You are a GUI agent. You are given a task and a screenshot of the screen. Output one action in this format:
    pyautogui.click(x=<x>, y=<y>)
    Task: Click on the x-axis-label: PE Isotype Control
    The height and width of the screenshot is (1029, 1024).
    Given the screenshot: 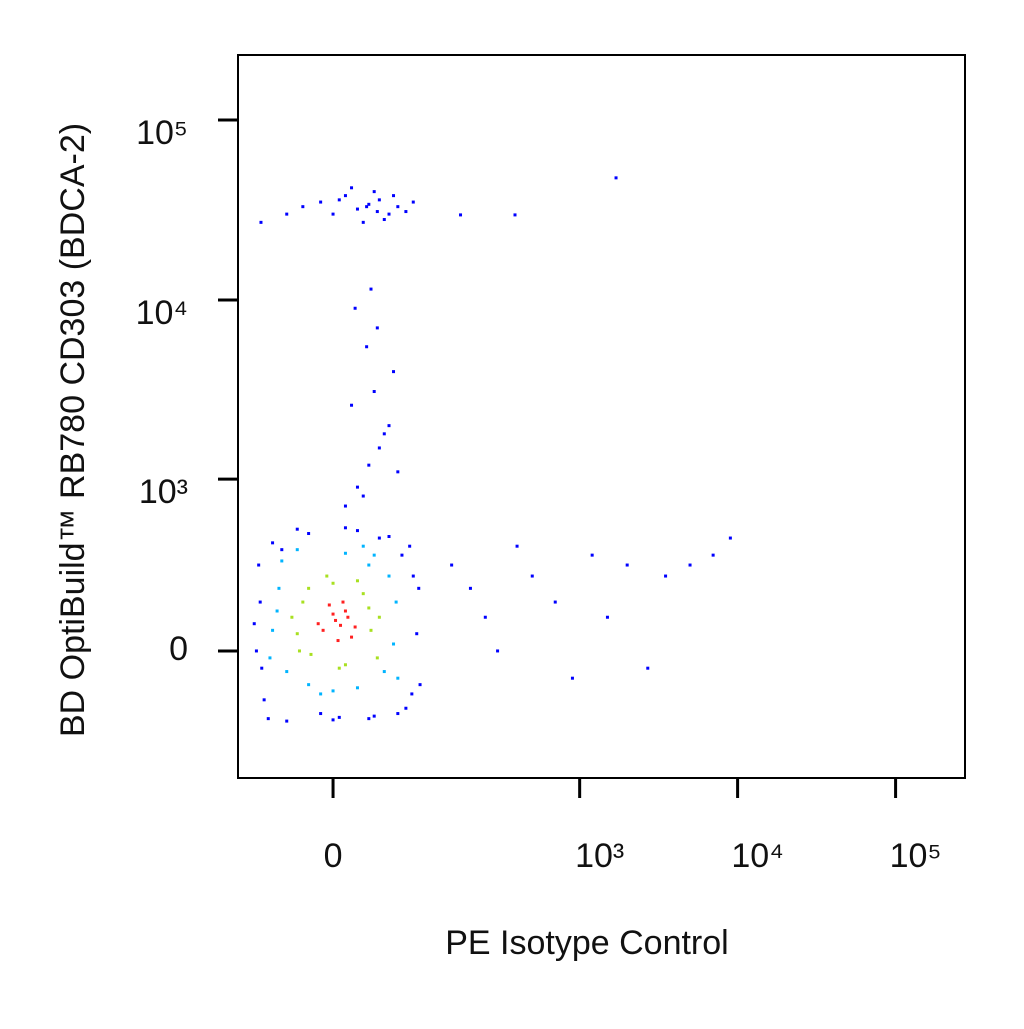 What is the action you would take?
    pyautogui.click(x=586, y=943)
    